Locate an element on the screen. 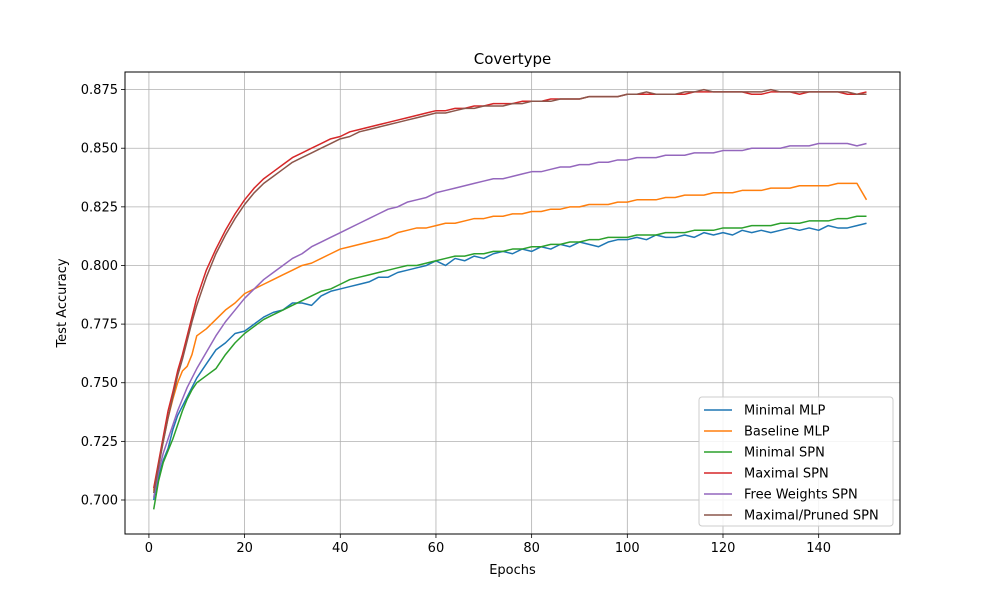 This screenshot has height=600, width=1000. x-axis-title: Epochs is located at coordinates (512, 570).